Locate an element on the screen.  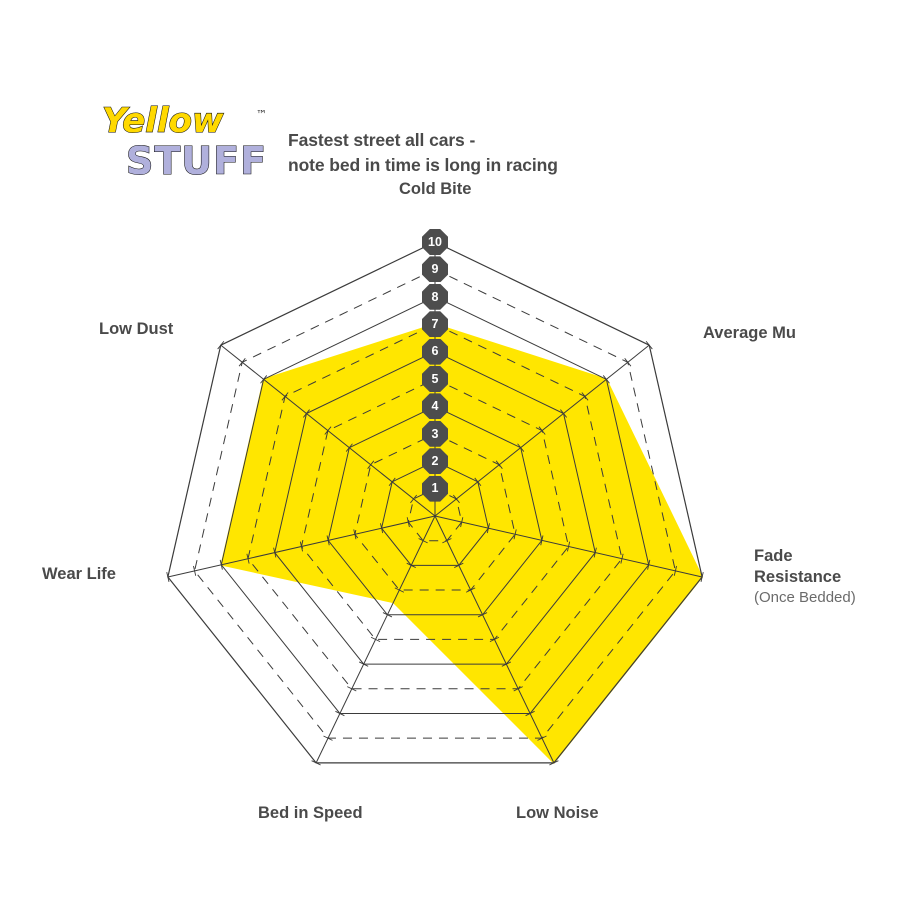
axis-label-average-mu: Average Mu is located at coordinates (749, 333).